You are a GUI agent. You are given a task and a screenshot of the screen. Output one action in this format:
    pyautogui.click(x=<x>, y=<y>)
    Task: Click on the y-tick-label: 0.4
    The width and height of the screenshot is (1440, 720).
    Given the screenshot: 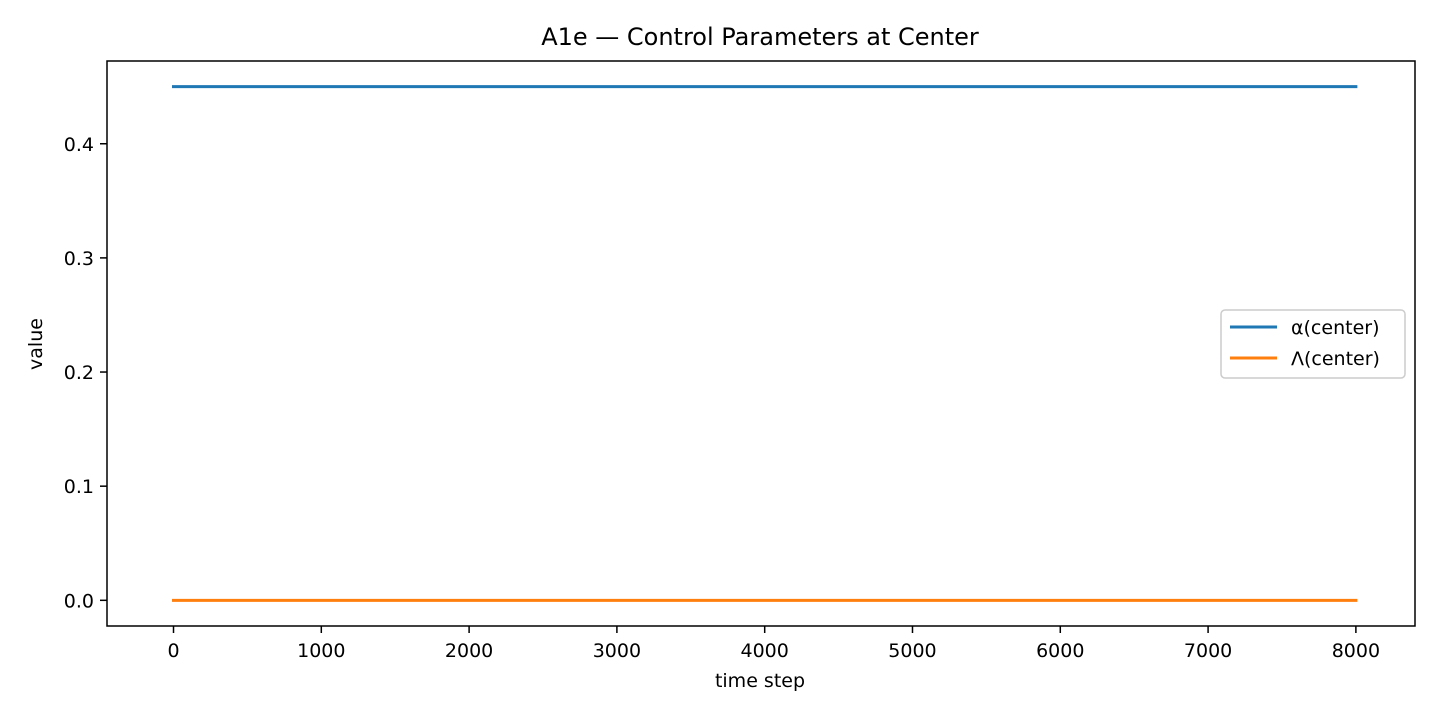 What is the action you would take?
    pyautogui.click(x=79, y=145)
    